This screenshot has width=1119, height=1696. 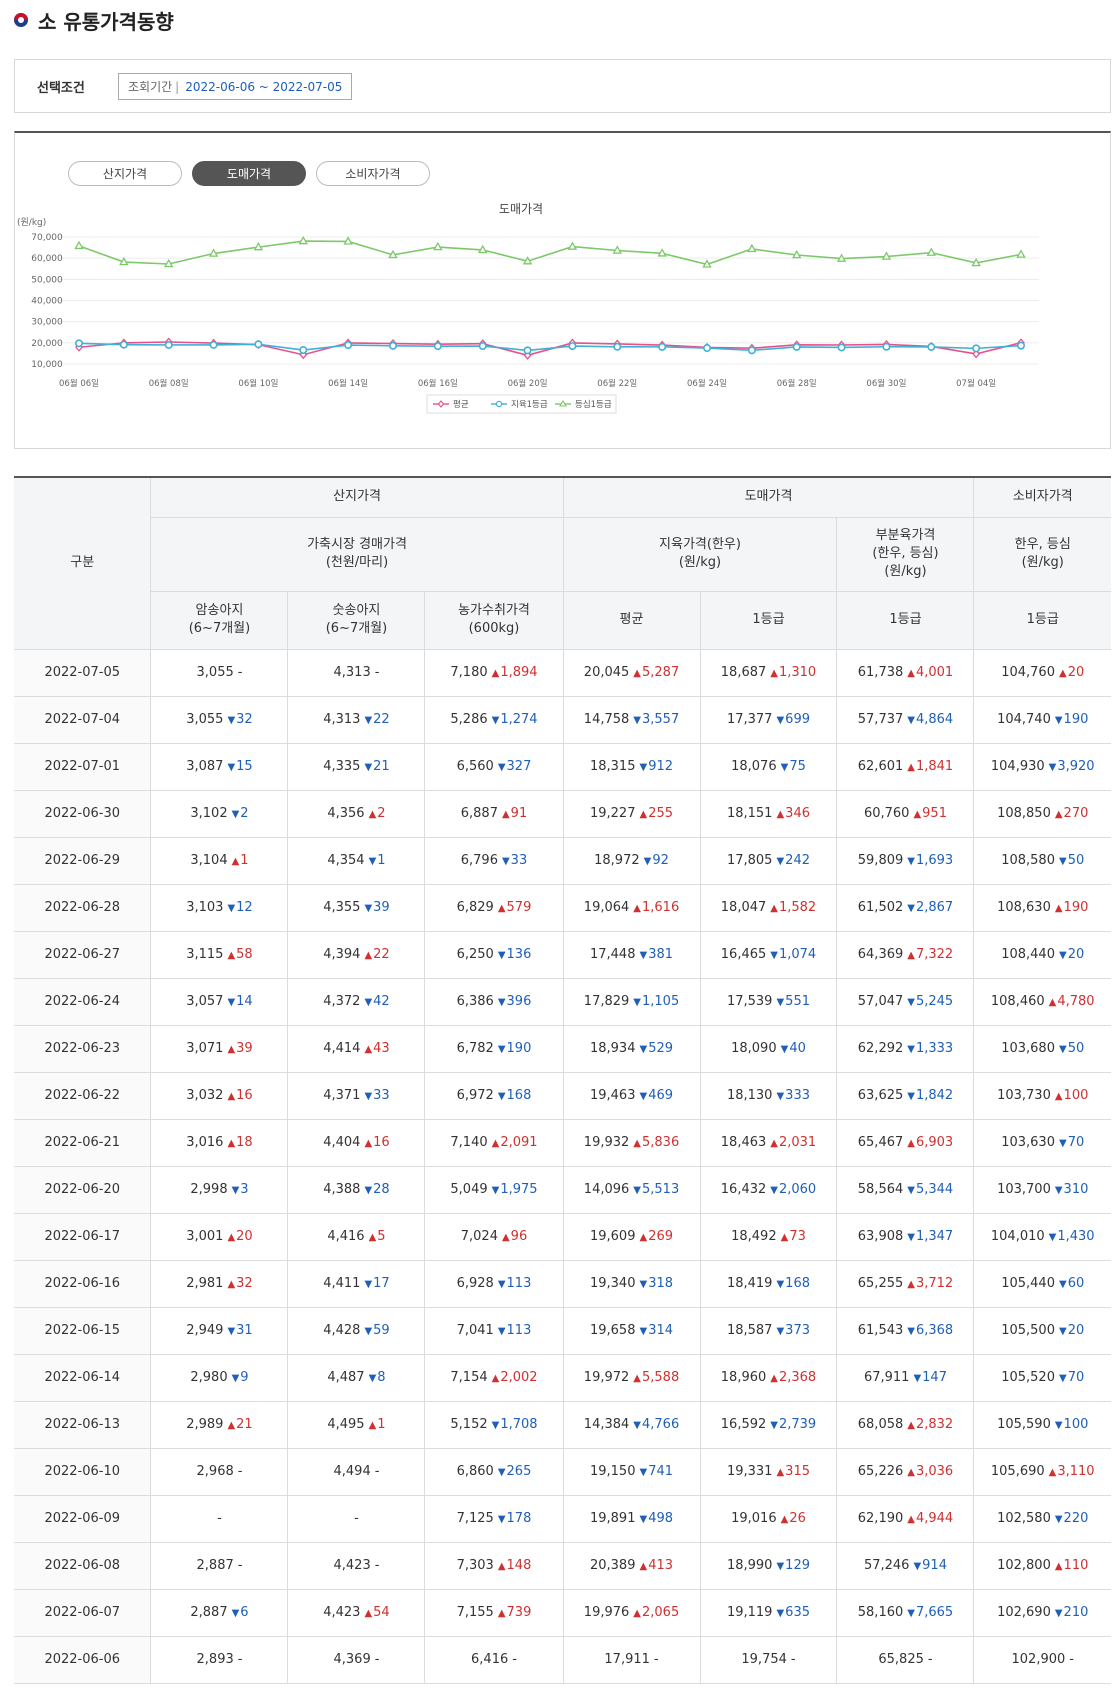 What do you see at coordinates (631, 1377) in the screenshot?
I see `table-cell: 19,972 ▲5,588` at bounding box center [631, 1377].